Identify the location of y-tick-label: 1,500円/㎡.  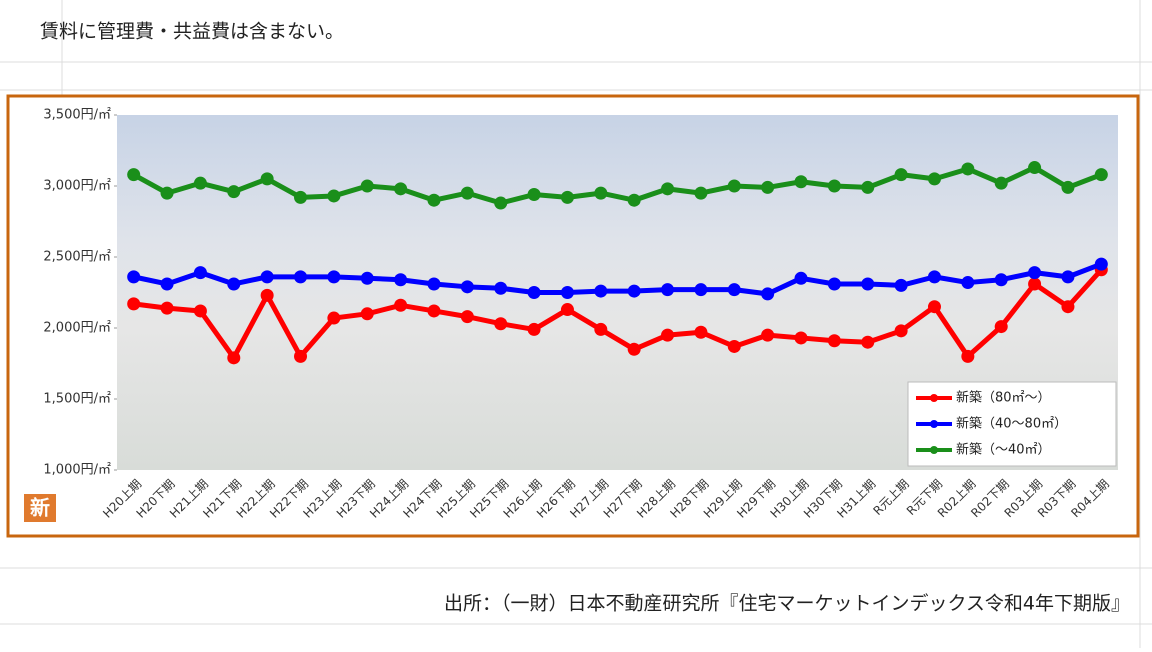
(77, 399).